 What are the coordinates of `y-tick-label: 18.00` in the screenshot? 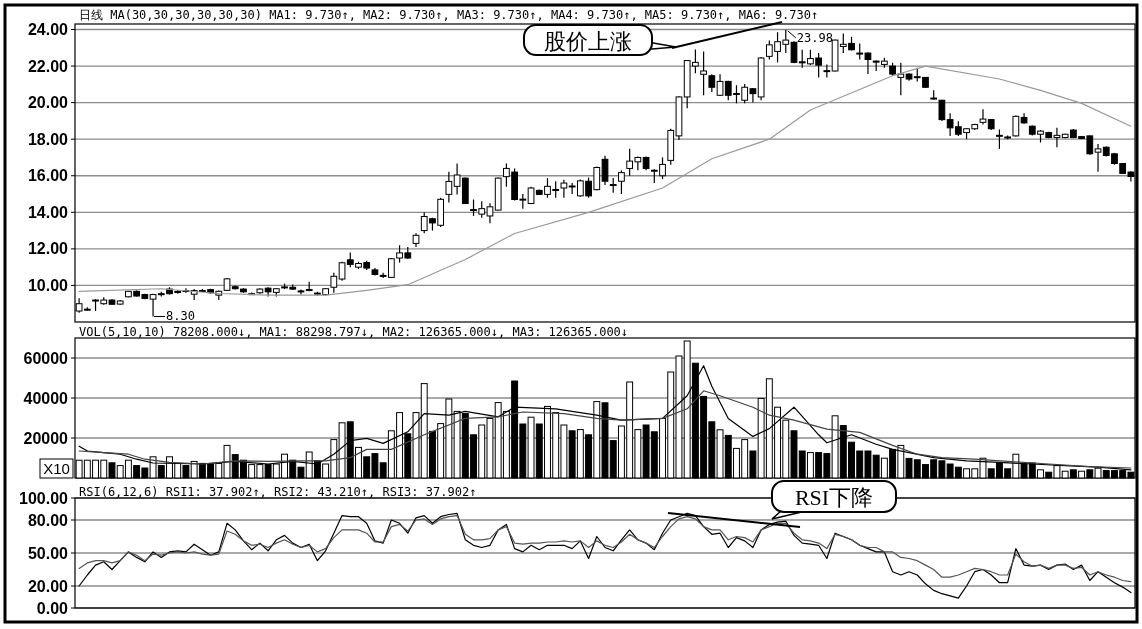 It's located at (48, 139).